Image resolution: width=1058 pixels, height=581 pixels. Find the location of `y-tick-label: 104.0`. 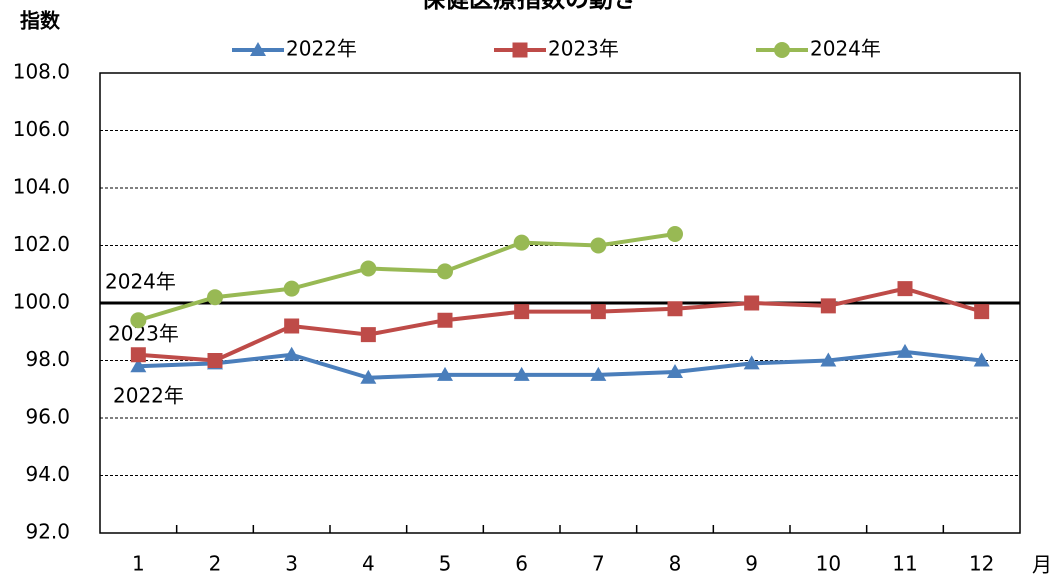

y-tick-label: 104.0 is located at coordinates (41, 187).